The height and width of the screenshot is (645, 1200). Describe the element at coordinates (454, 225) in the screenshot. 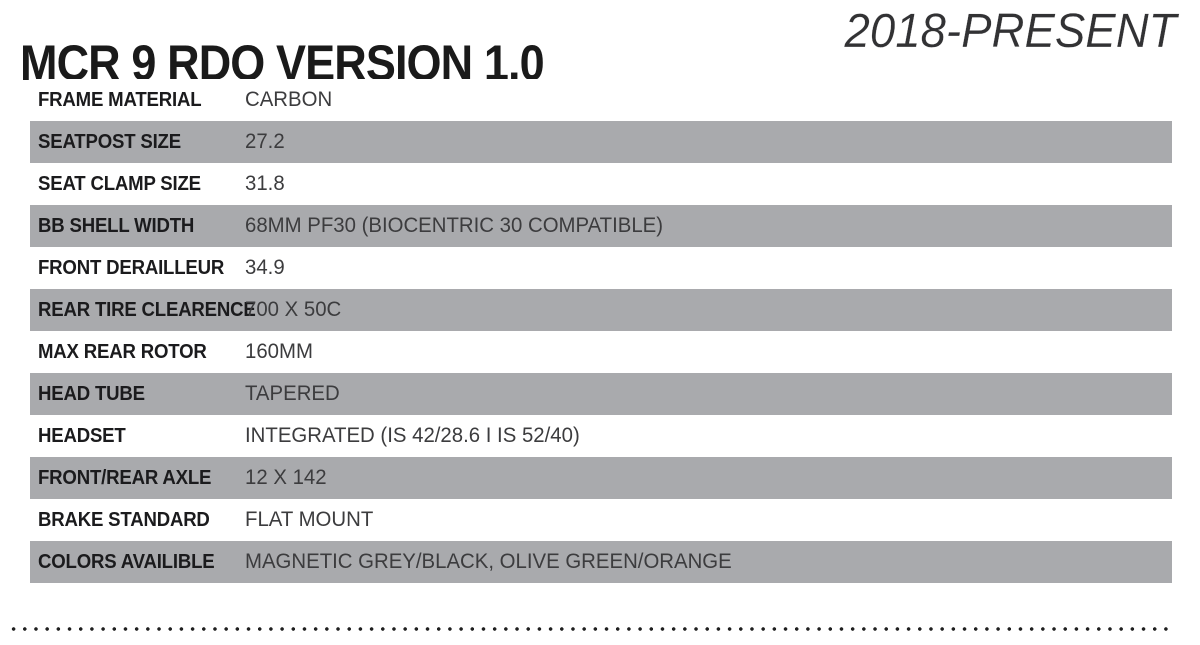

I see `spec-value-text: 68MM PF30 (BIOCENTRIC 30 COMPATIBLE)` at that location.